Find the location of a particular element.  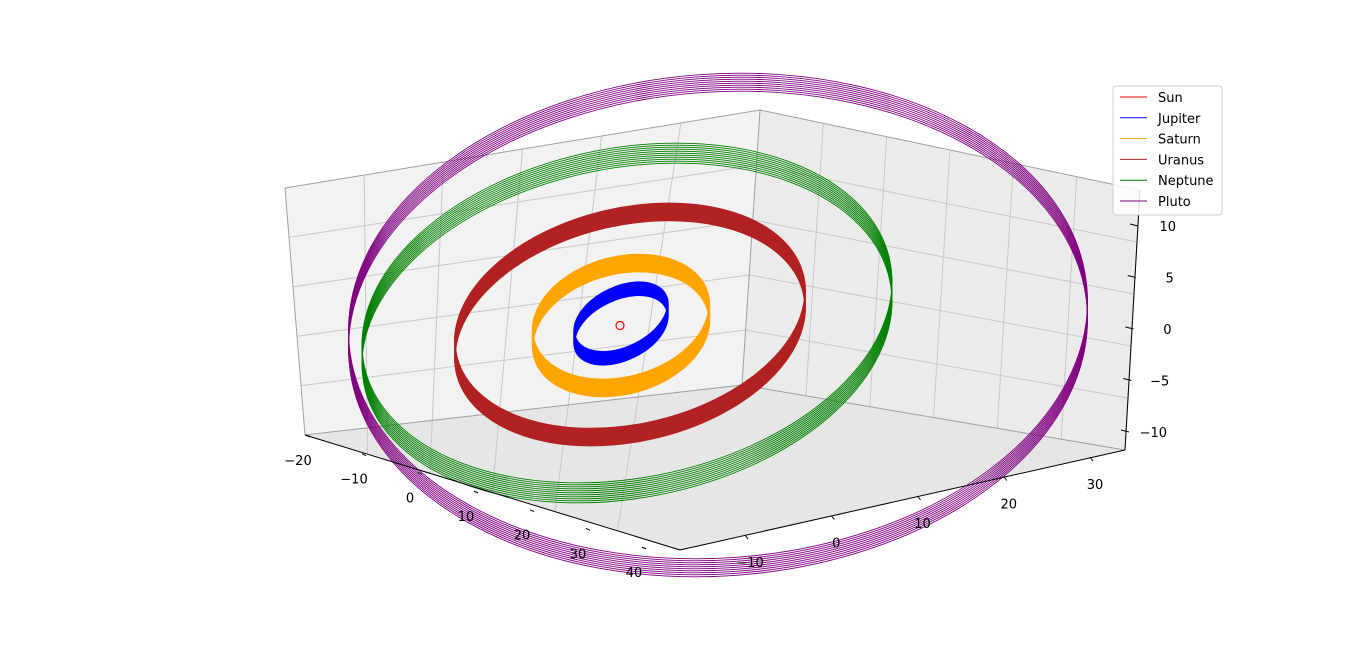

legend-entry: Uranus is located at coordinates (1162, 160).